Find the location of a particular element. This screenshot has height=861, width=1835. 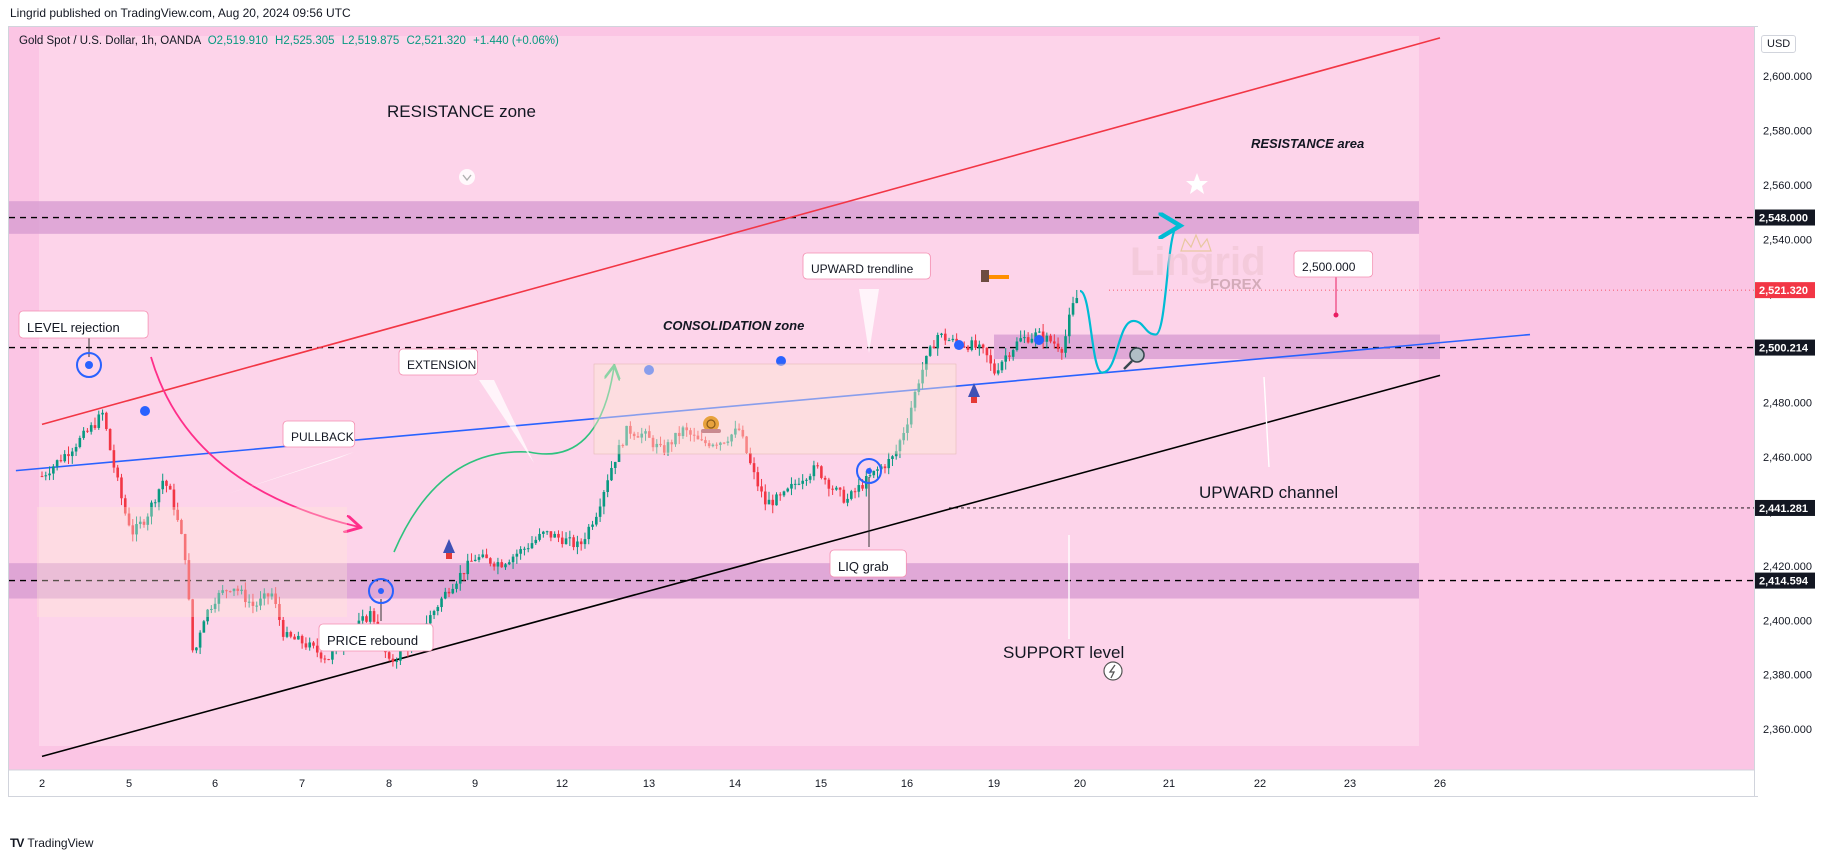

price-label-text: 2,441.281 is located at coordinates (1783, 509).